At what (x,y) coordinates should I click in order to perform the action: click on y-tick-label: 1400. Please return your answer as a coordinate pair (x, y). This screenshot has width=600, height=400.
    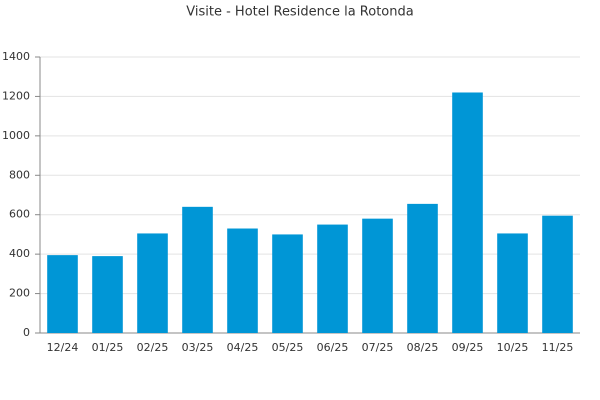
    Looking at the image, I should click on (16, 56).